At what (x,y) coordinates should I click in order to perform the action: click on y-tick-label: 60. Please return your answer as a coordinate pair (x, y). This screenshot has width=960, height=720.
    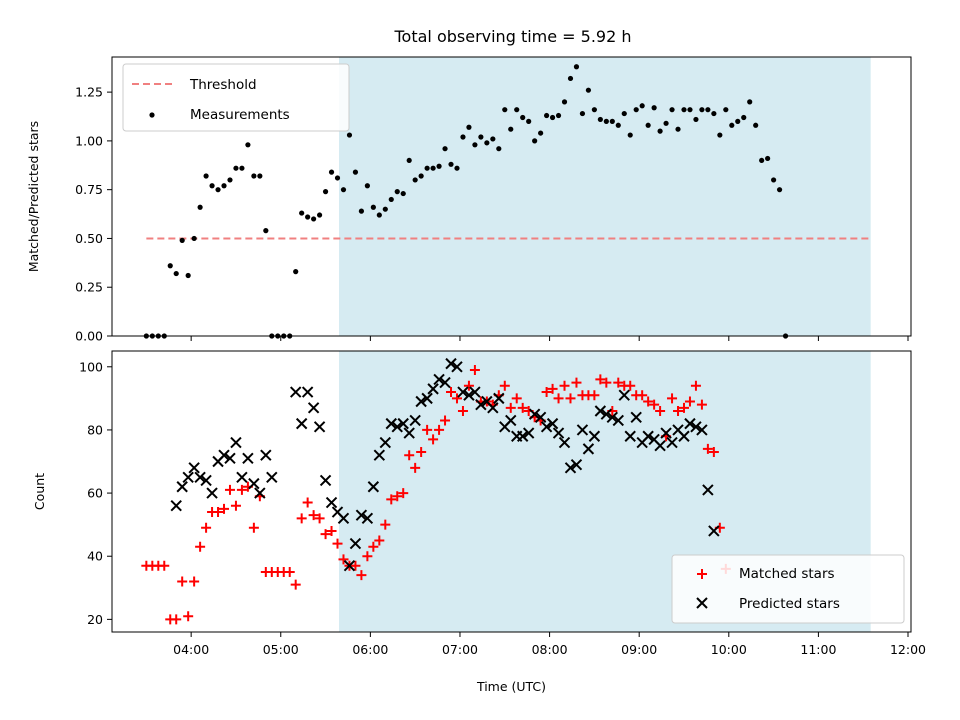
    Looking at the image, I should click on (95, 493).